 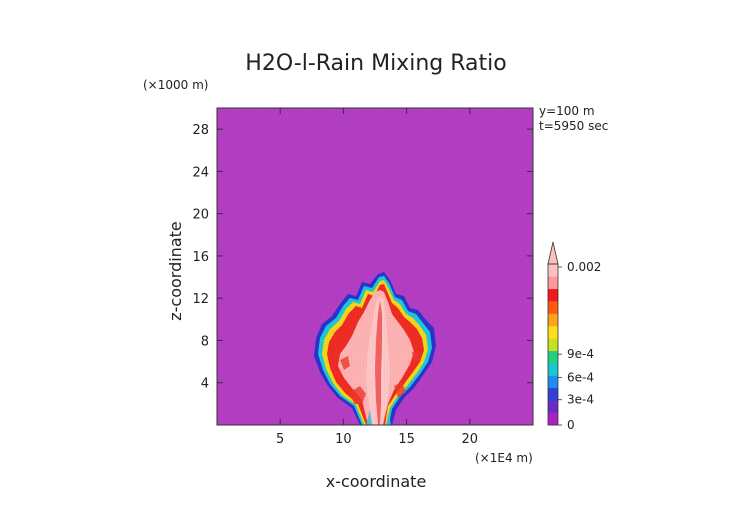 I want to click on x-axis-label: x-coordinate, so click(x=376, y=481).